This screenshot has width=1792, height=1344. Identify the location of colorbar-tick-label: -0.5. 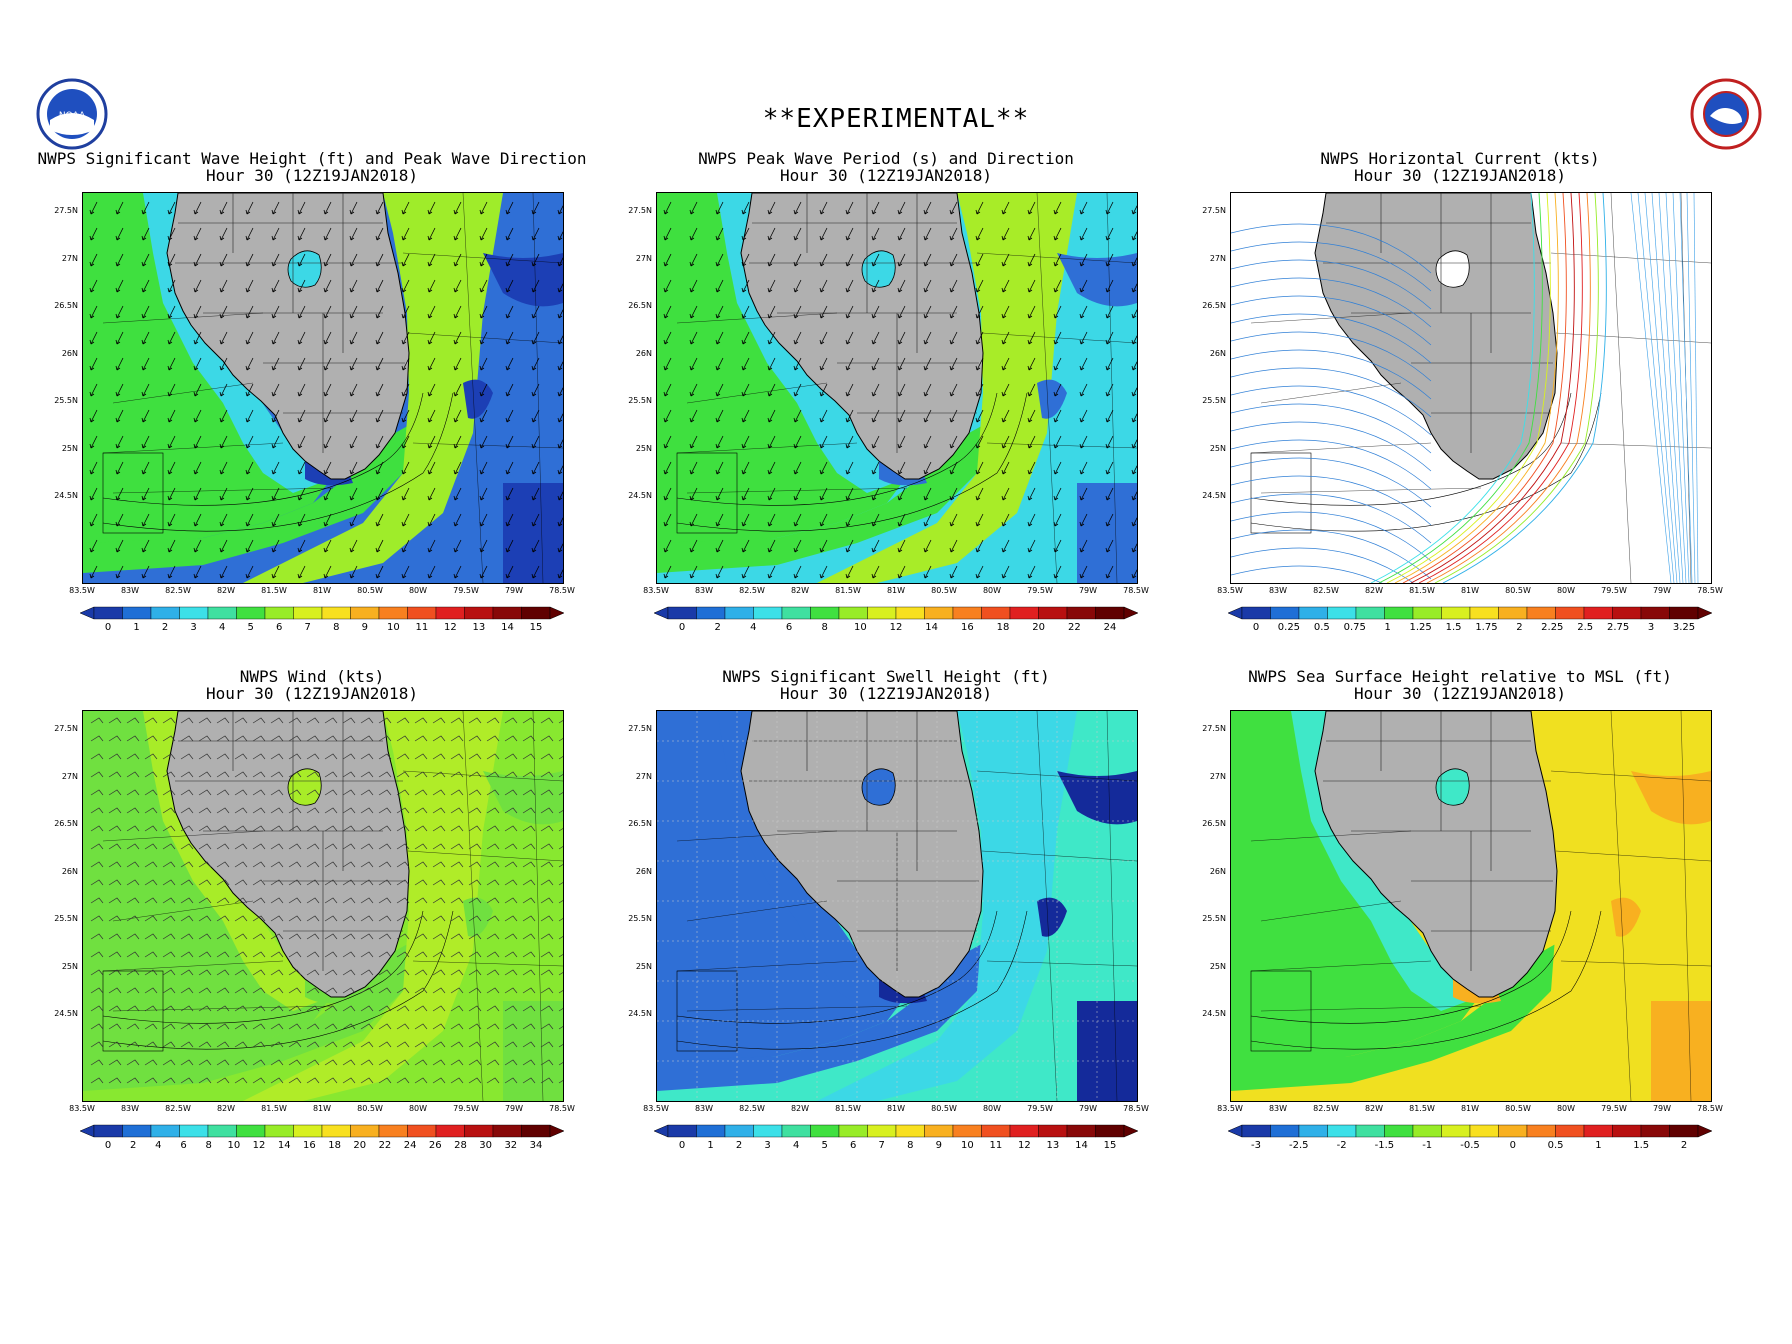
(1470, 1145).